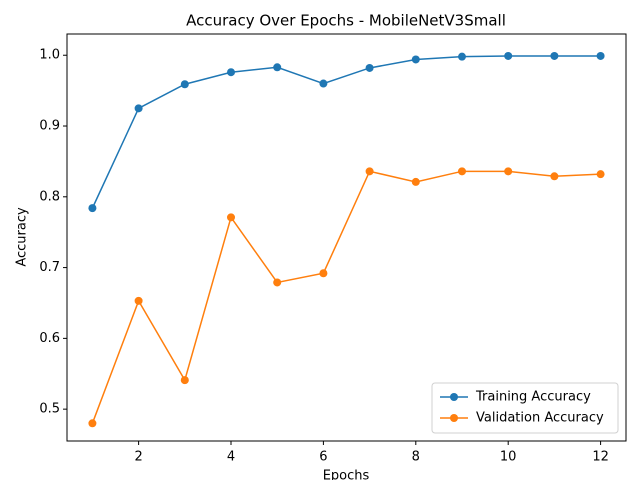 The image size is (640, 480). What do you see at coordinates (346, 474) in the screenshot?
I see `x-axis-label: Epochs` at bounding box center [346, 474].